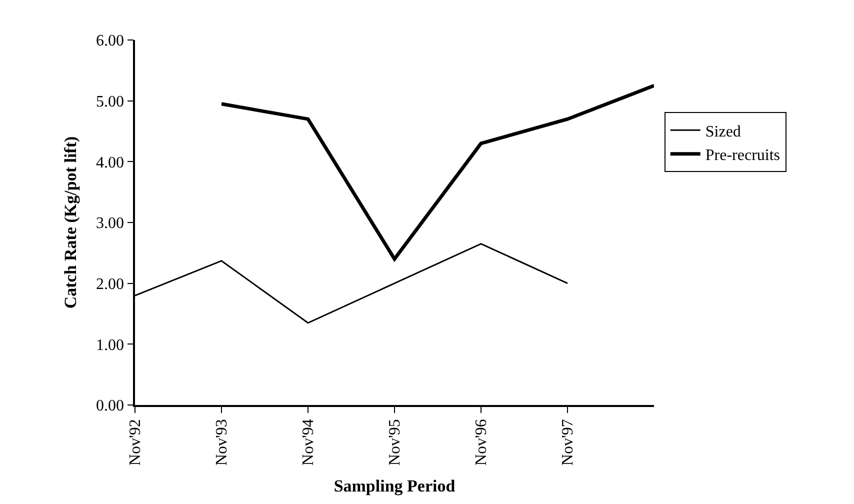  Describe the element at coordinates (395, 442) in the screenshot. I see `x-tick-label: Nov'95` at that location.